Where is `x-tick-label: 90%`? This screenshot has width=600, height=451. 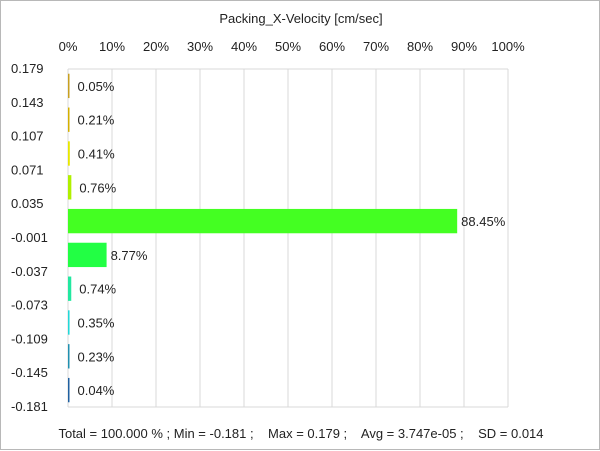 x-tick-label: 90% is located at coordinates (464, 46).